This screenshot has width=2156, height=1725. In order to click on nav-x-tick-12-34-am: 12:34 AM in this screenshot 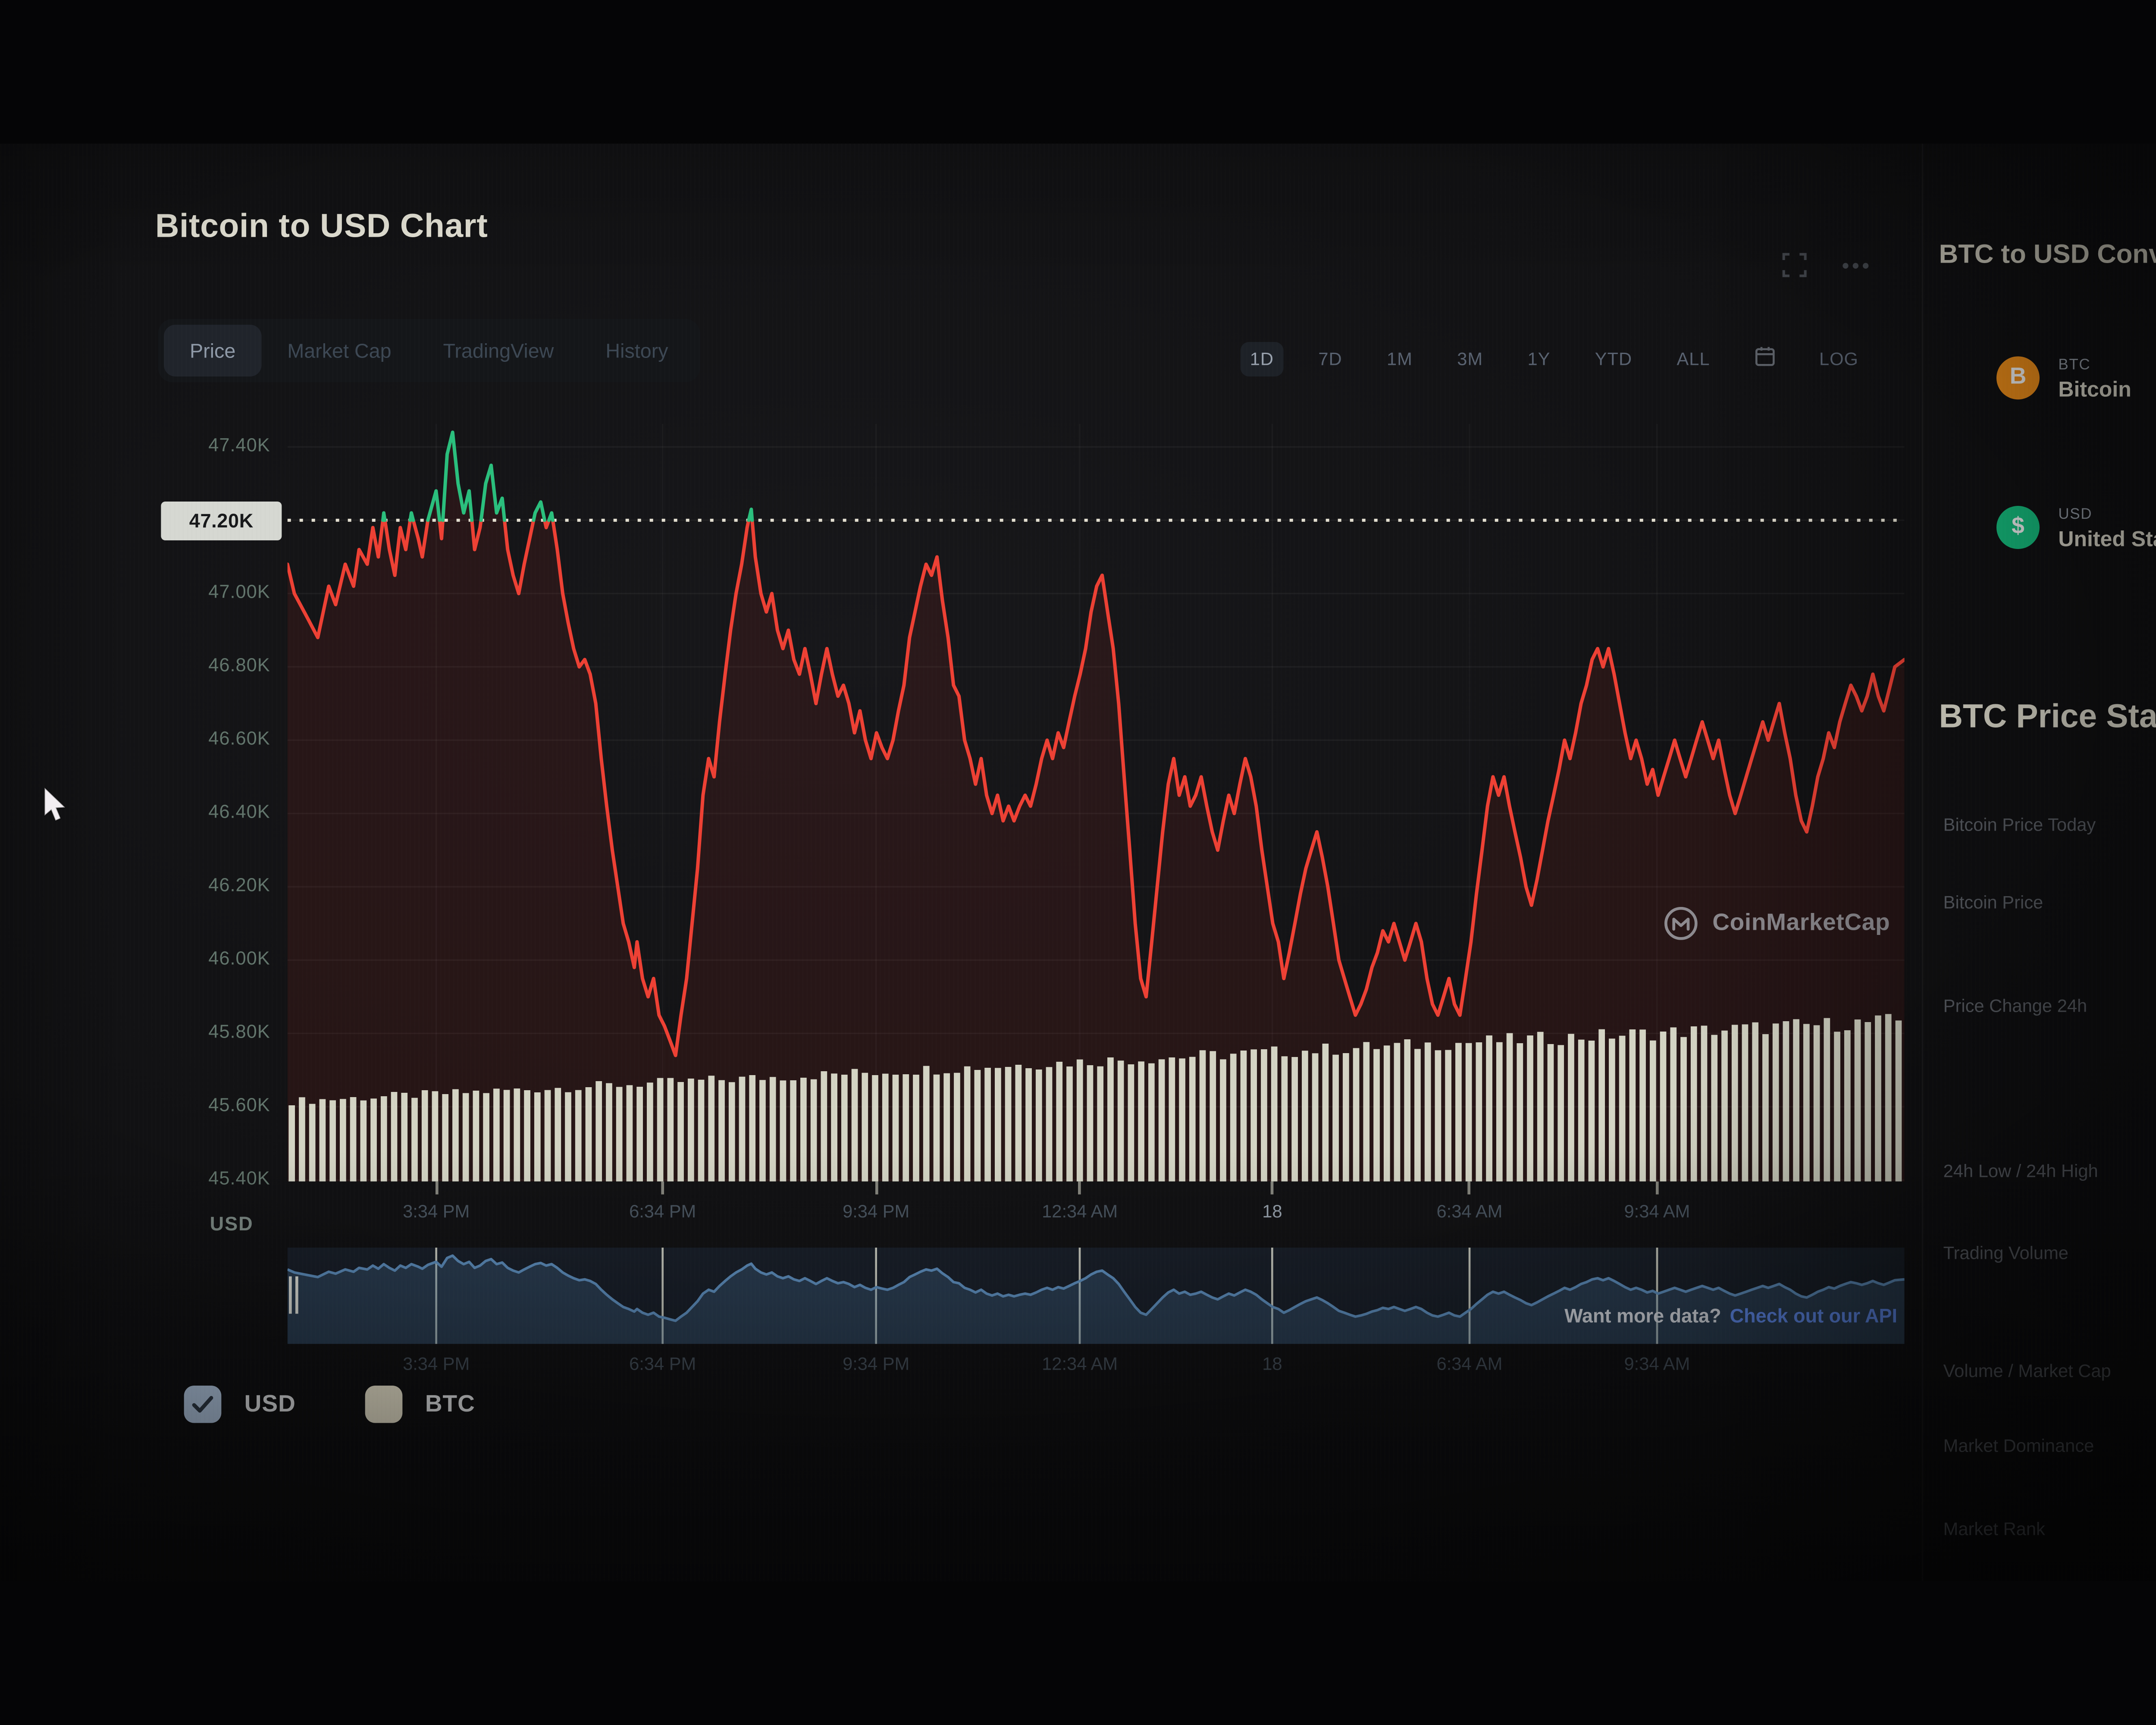, I will do `click(1080, 1364)`.